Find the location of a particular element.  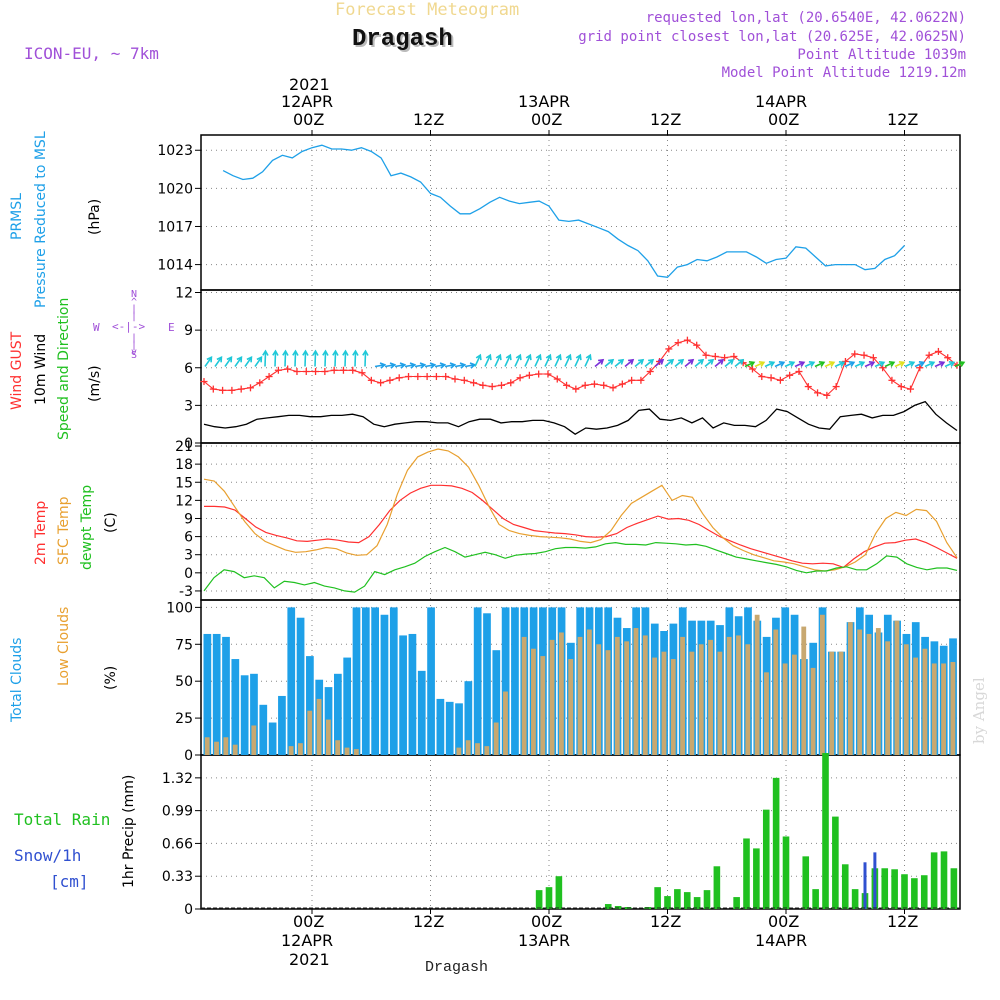

ytick-label: 21 is located at coordinates (184, 447).